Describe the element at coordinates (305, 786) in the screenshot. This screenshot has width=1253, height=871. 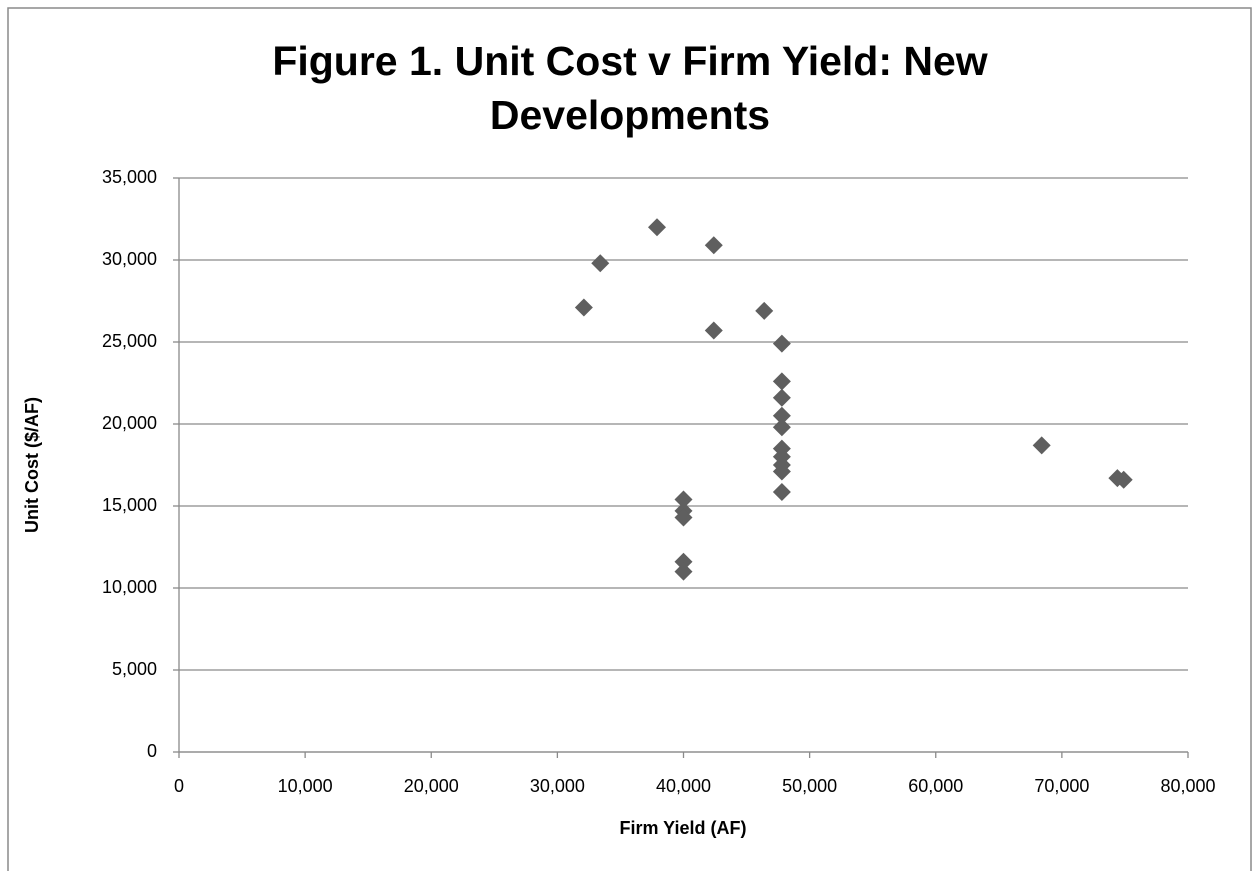
I see `x-tick-label: 10,000` at that location.